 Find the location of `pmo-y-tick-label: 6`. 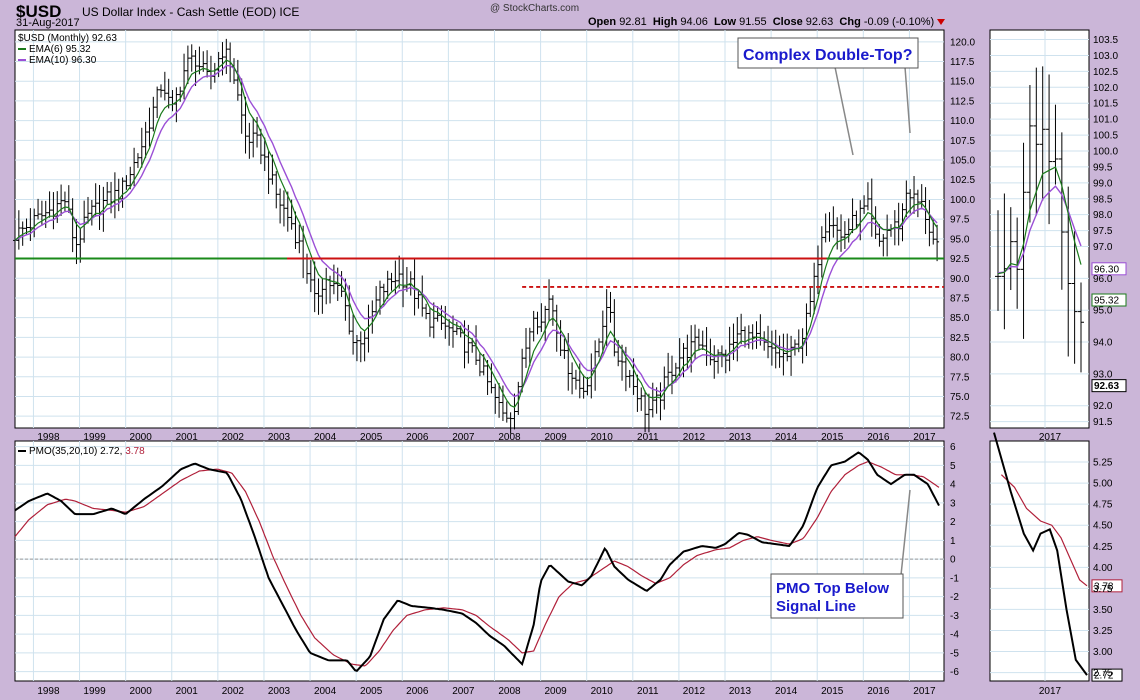

pmo-y-tick-label: 6 is located at coordinates (953, 447).